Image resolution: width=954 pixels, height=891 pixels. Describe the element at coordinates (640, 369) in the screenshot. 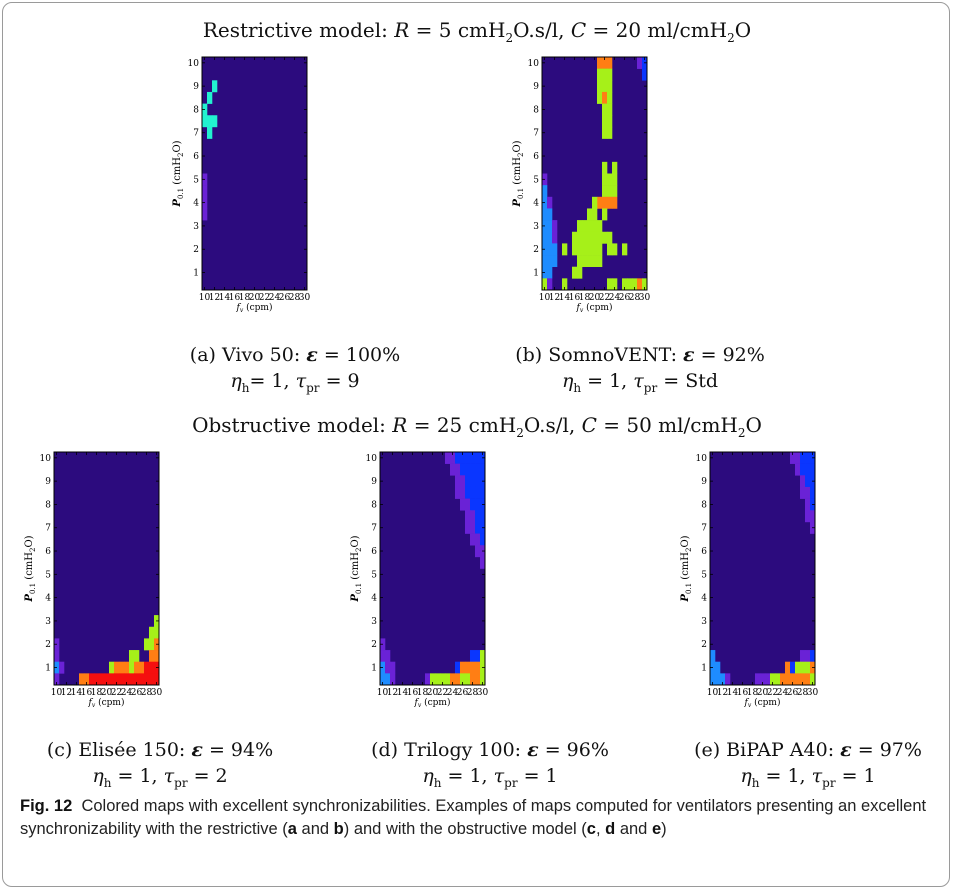

I see `caption-panel-b: (b) SomnoVENT: ε = 92% ηh = 1, τpr = Std` at that location.